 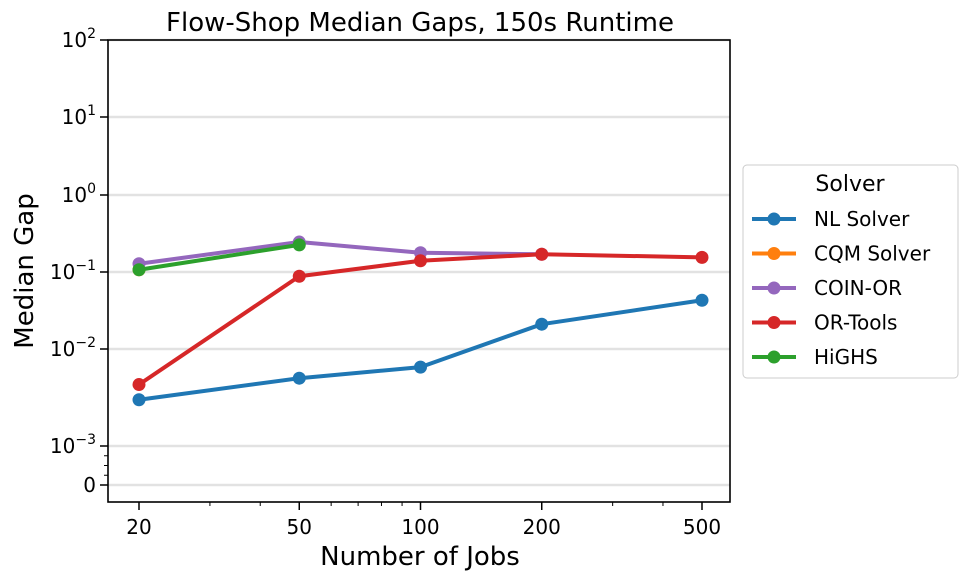 I want to click on x-tick-label: 50, so click(x=299, y=527).